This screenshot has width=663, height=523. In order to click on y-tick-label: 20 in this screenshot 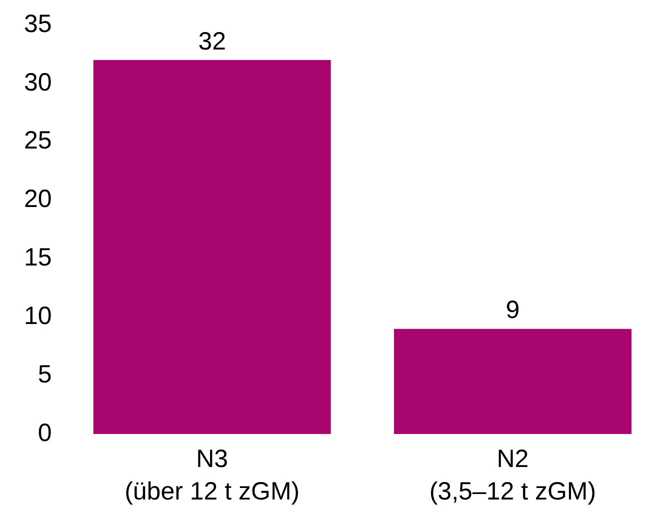, I will do `click(38, 199)`.